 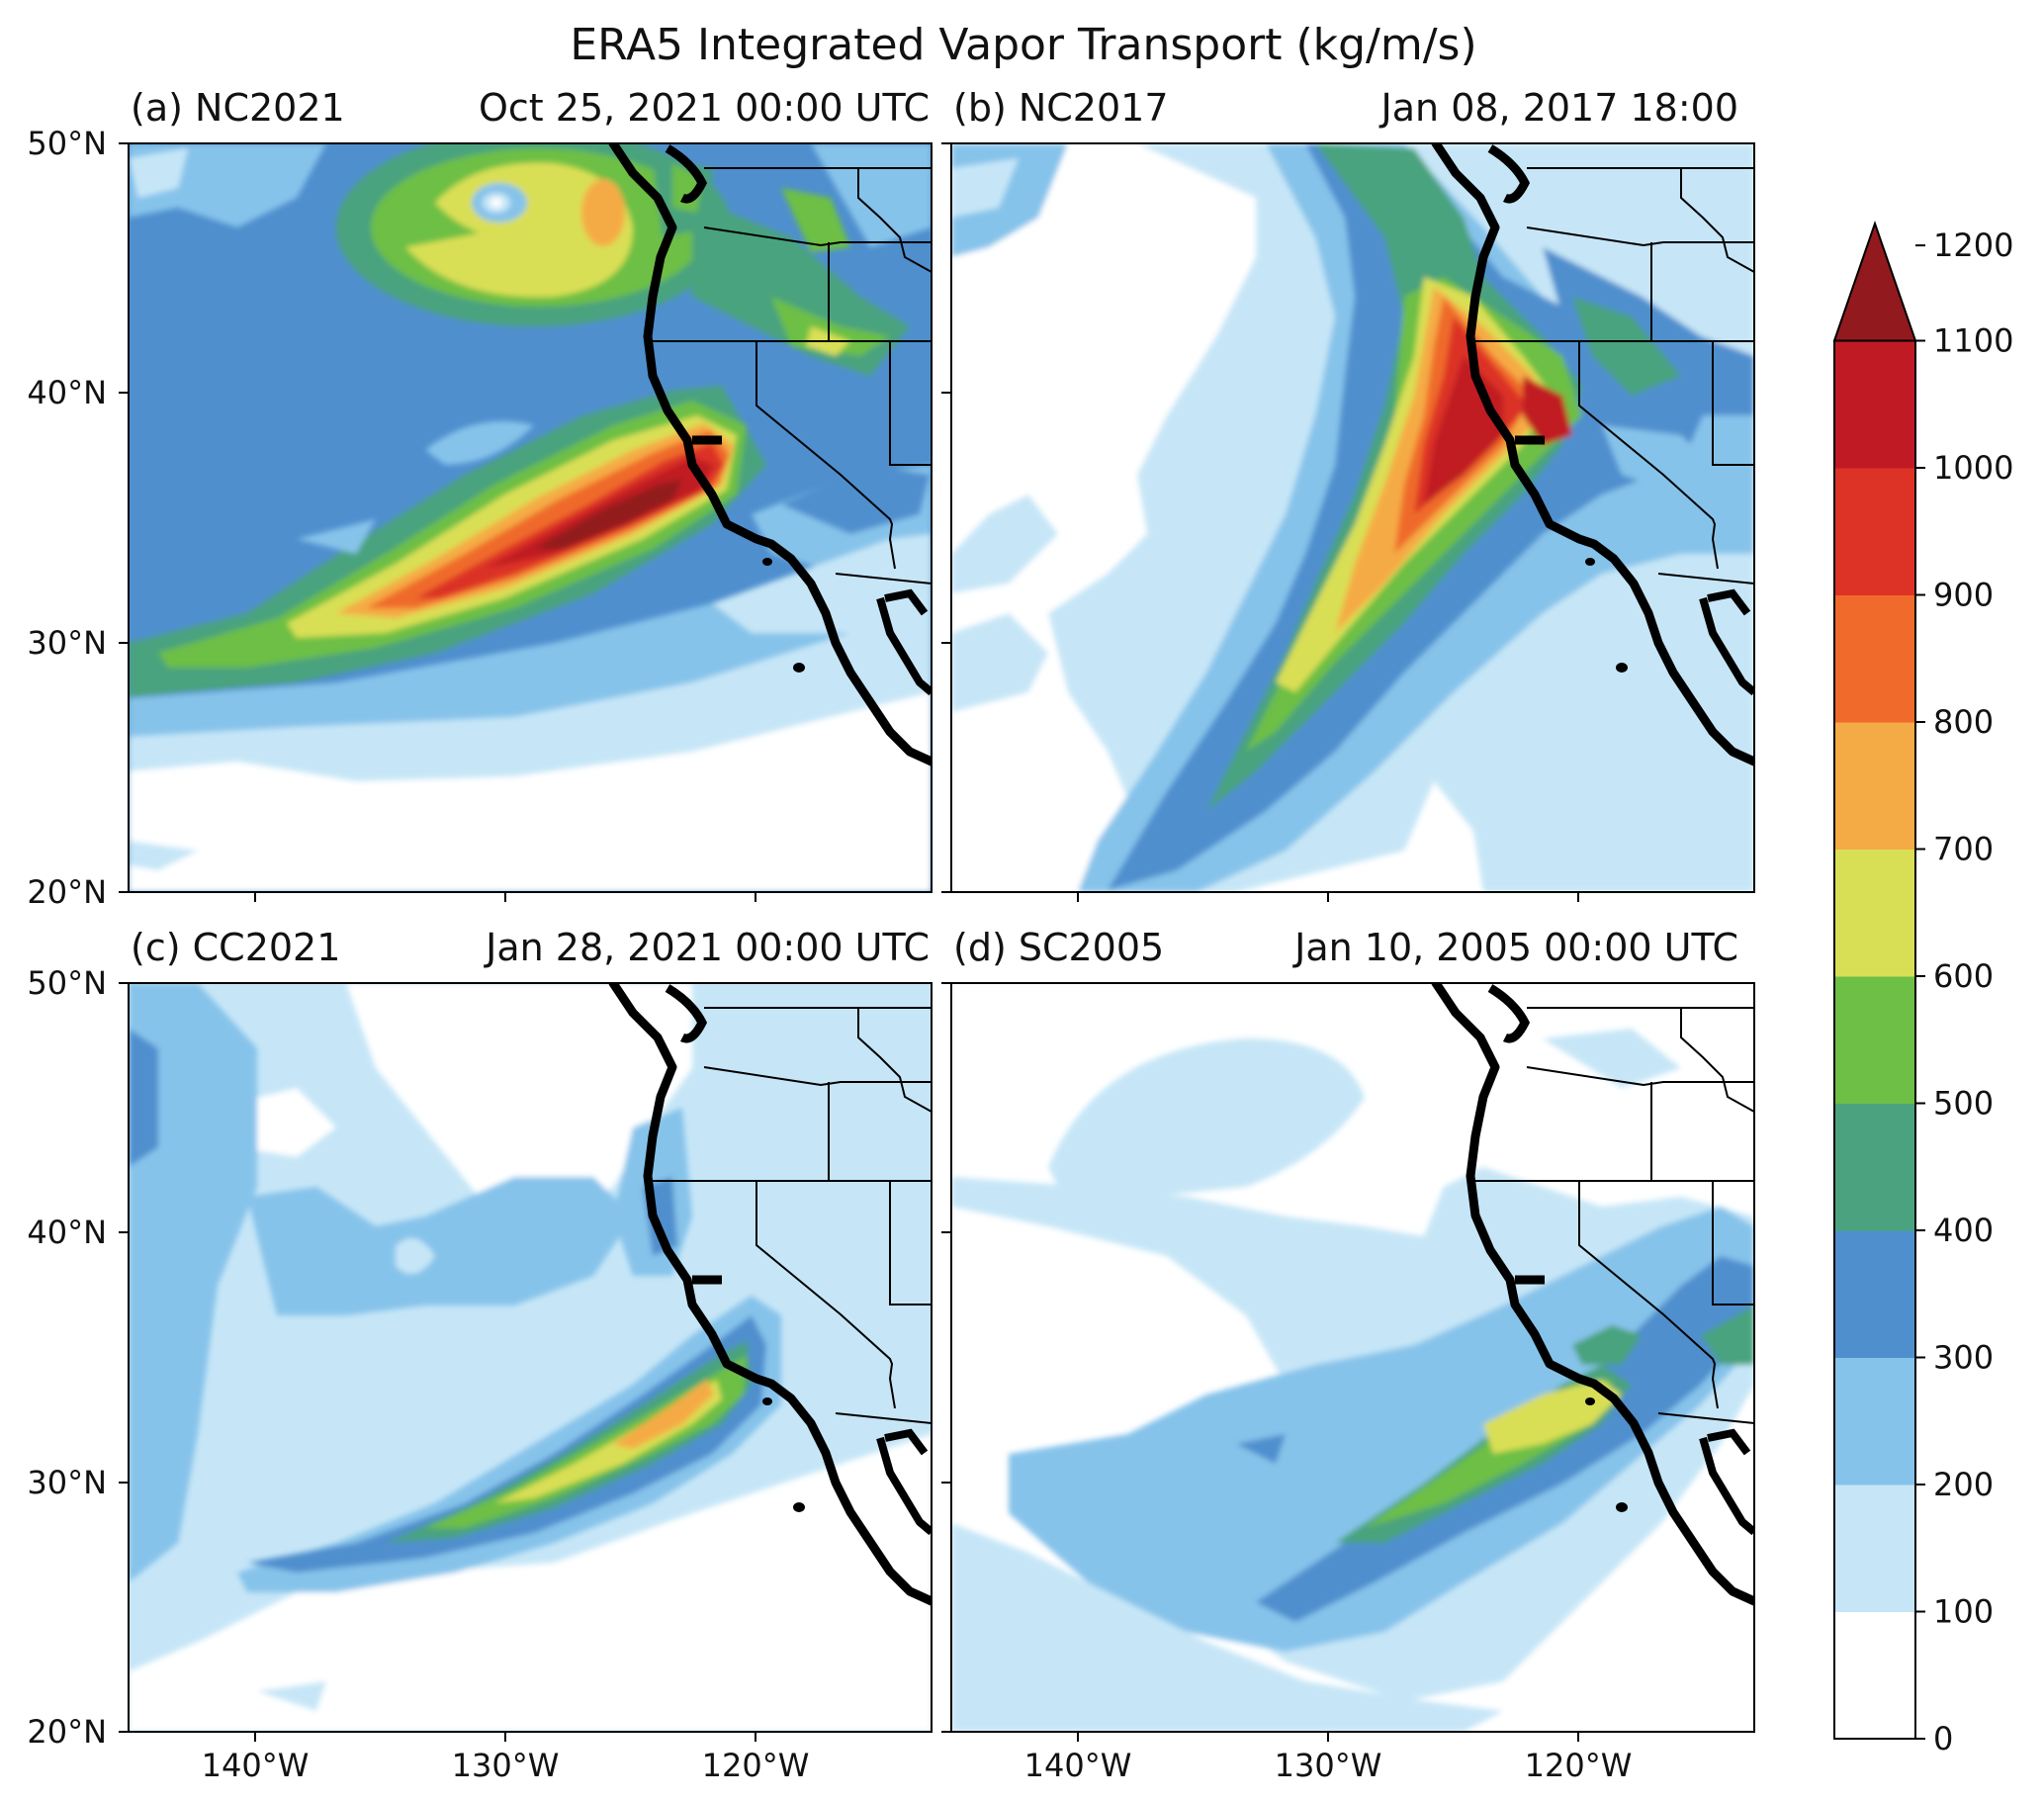 What do you see at coordinates (1078, 1765) in the screenshot?
I see `lon-label-140w-right: 140°W` at bounding box center [1078, 1765].